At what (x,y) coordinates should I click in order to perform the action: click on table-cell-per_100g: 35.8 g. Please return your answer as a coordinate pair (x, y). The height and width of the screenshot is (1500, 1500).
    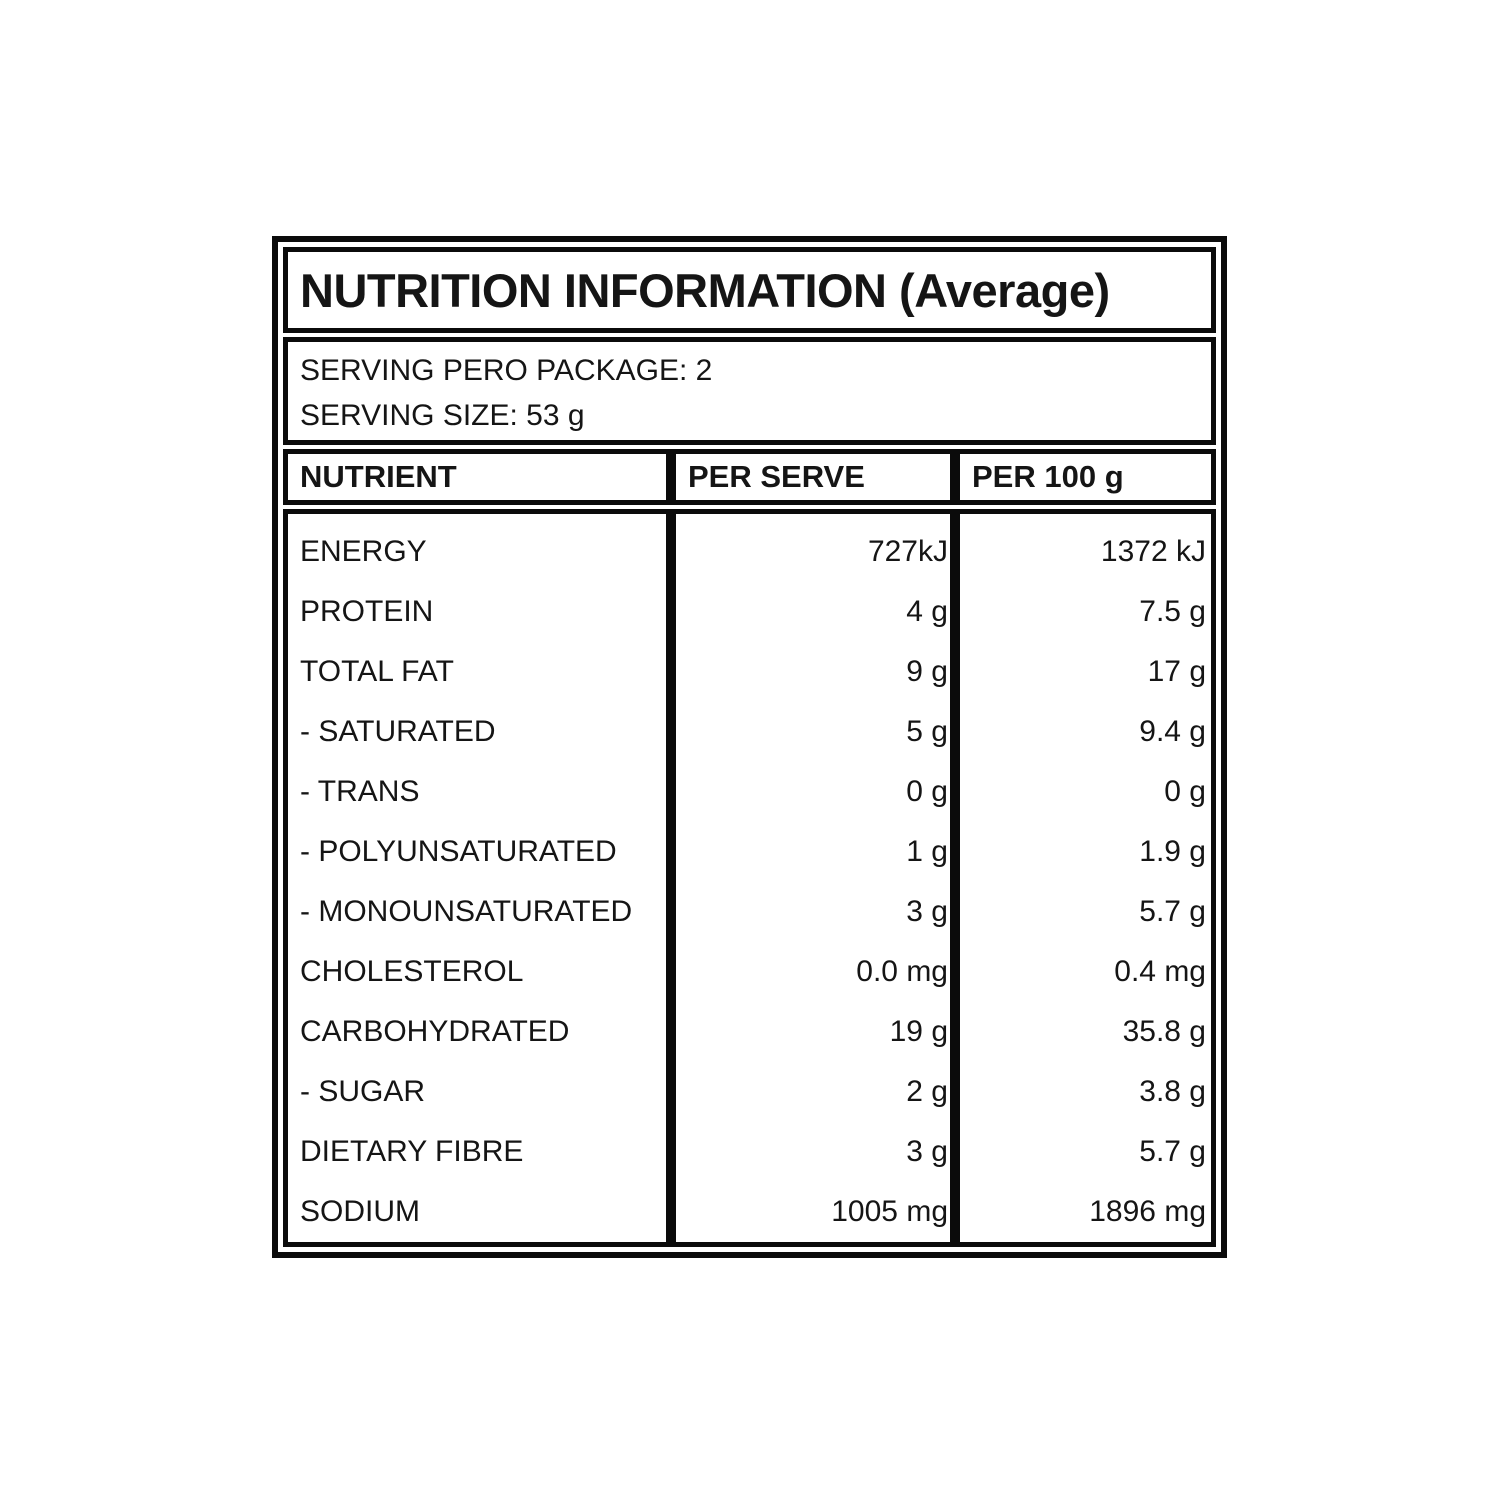
    Looking at the image, I should click on (1164, 1031).